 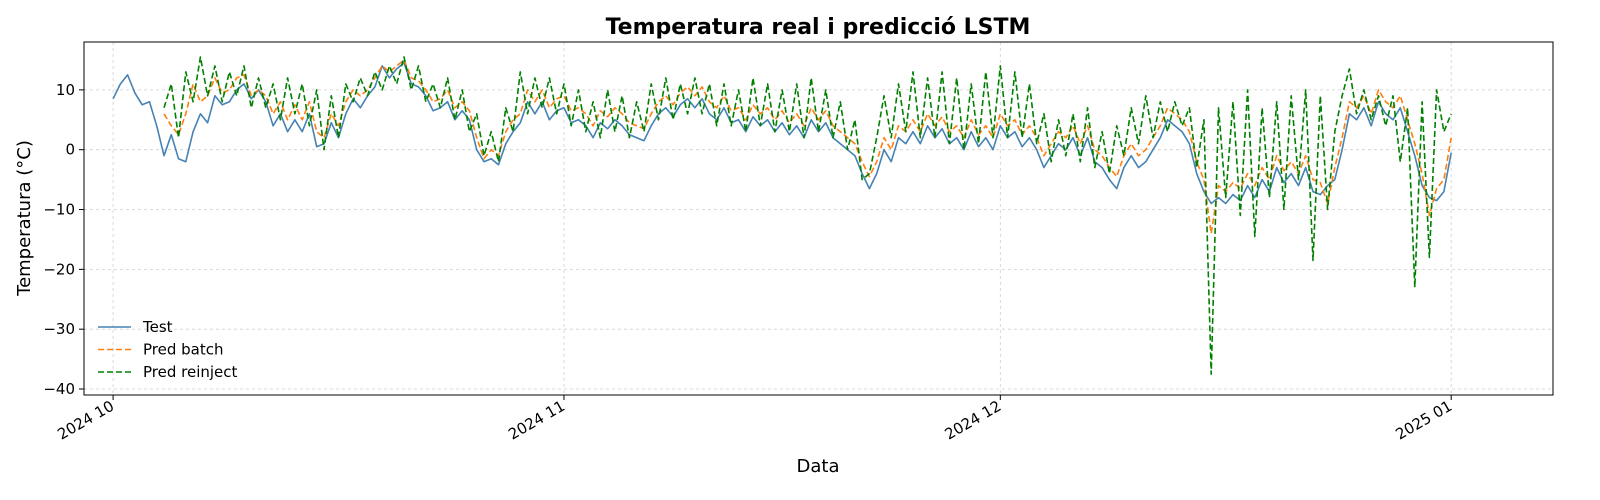 What do you see at coordinates (59, 329) in the screenshot?
I see `y-tick-label: −30` at bounding box center [59, 329].